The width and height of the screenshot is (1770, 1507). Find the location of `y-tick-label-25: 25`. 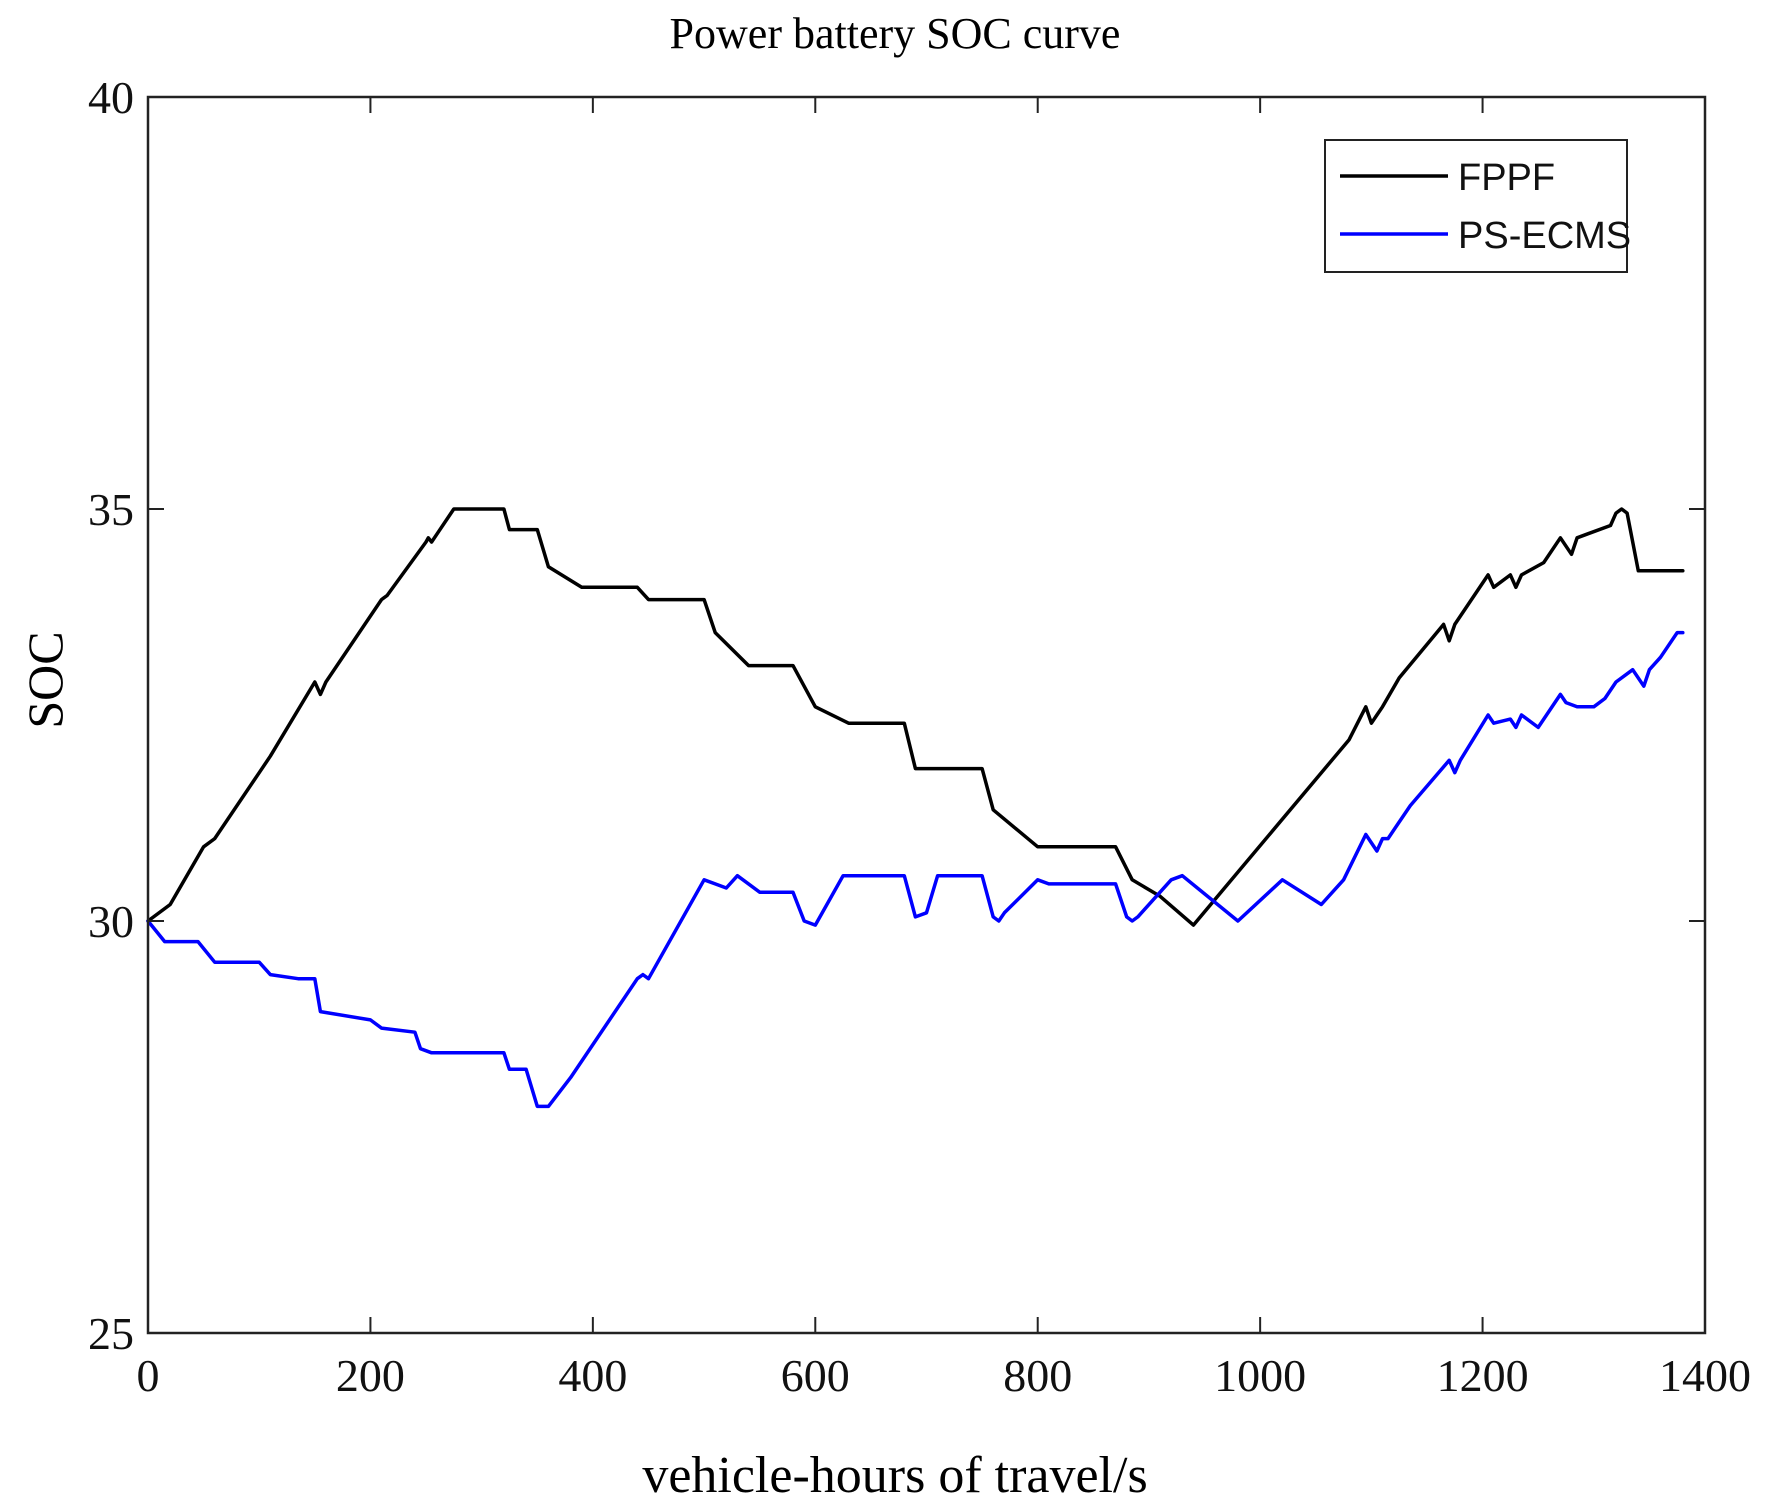

y-tick-label-25: 25 is located at coordinates (111, 1333).